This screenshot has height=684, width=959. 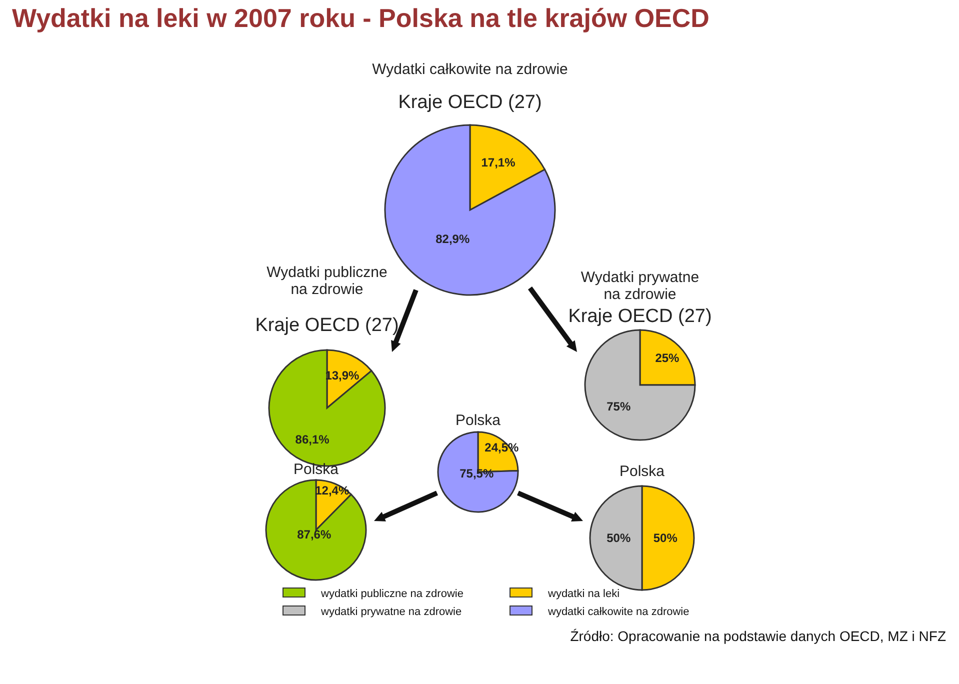 I want to click on legend-label: wydatki prywatne na zdrowie, so click(x=391, y=612).